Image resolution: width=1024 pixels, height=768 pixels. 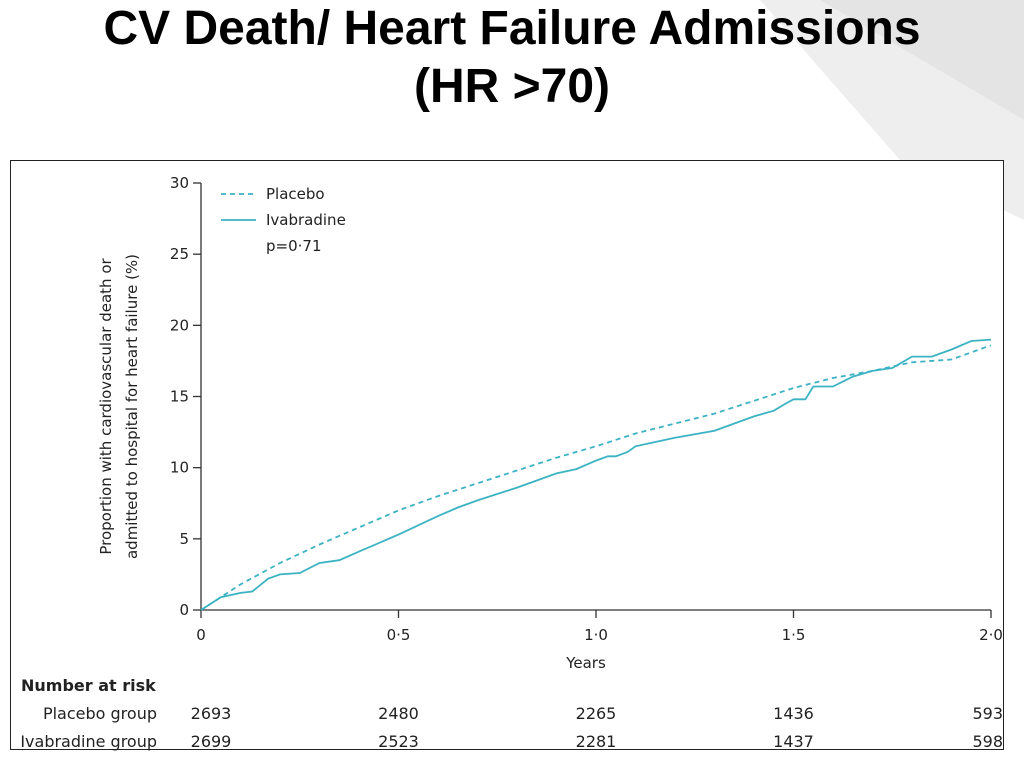 I want to click on x-tick-label: 0, so click(x=201, y=635).